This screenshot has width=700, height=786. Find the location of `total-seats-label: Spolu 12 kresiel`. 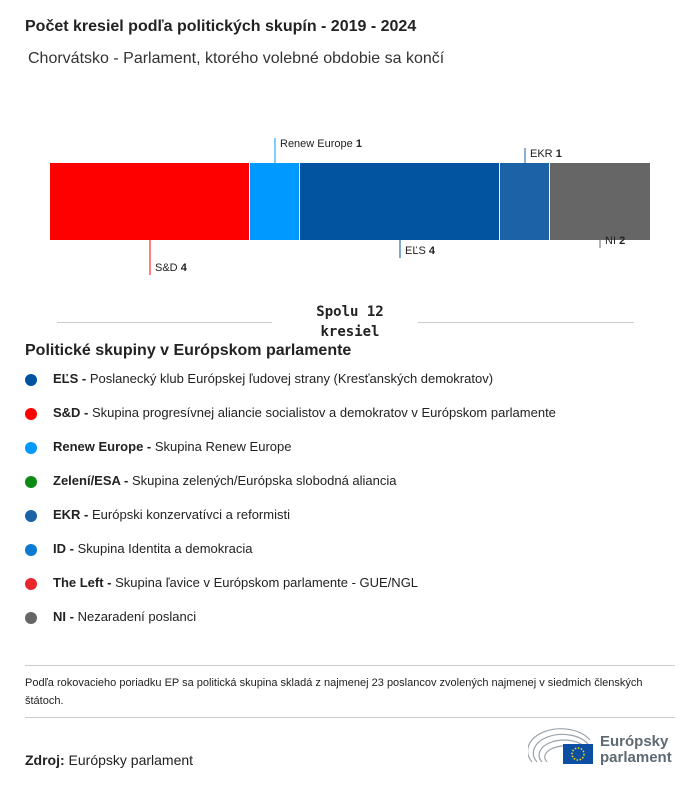

total-seats-label: Spolu 12 kresiel is located at coordinates (350, 322).